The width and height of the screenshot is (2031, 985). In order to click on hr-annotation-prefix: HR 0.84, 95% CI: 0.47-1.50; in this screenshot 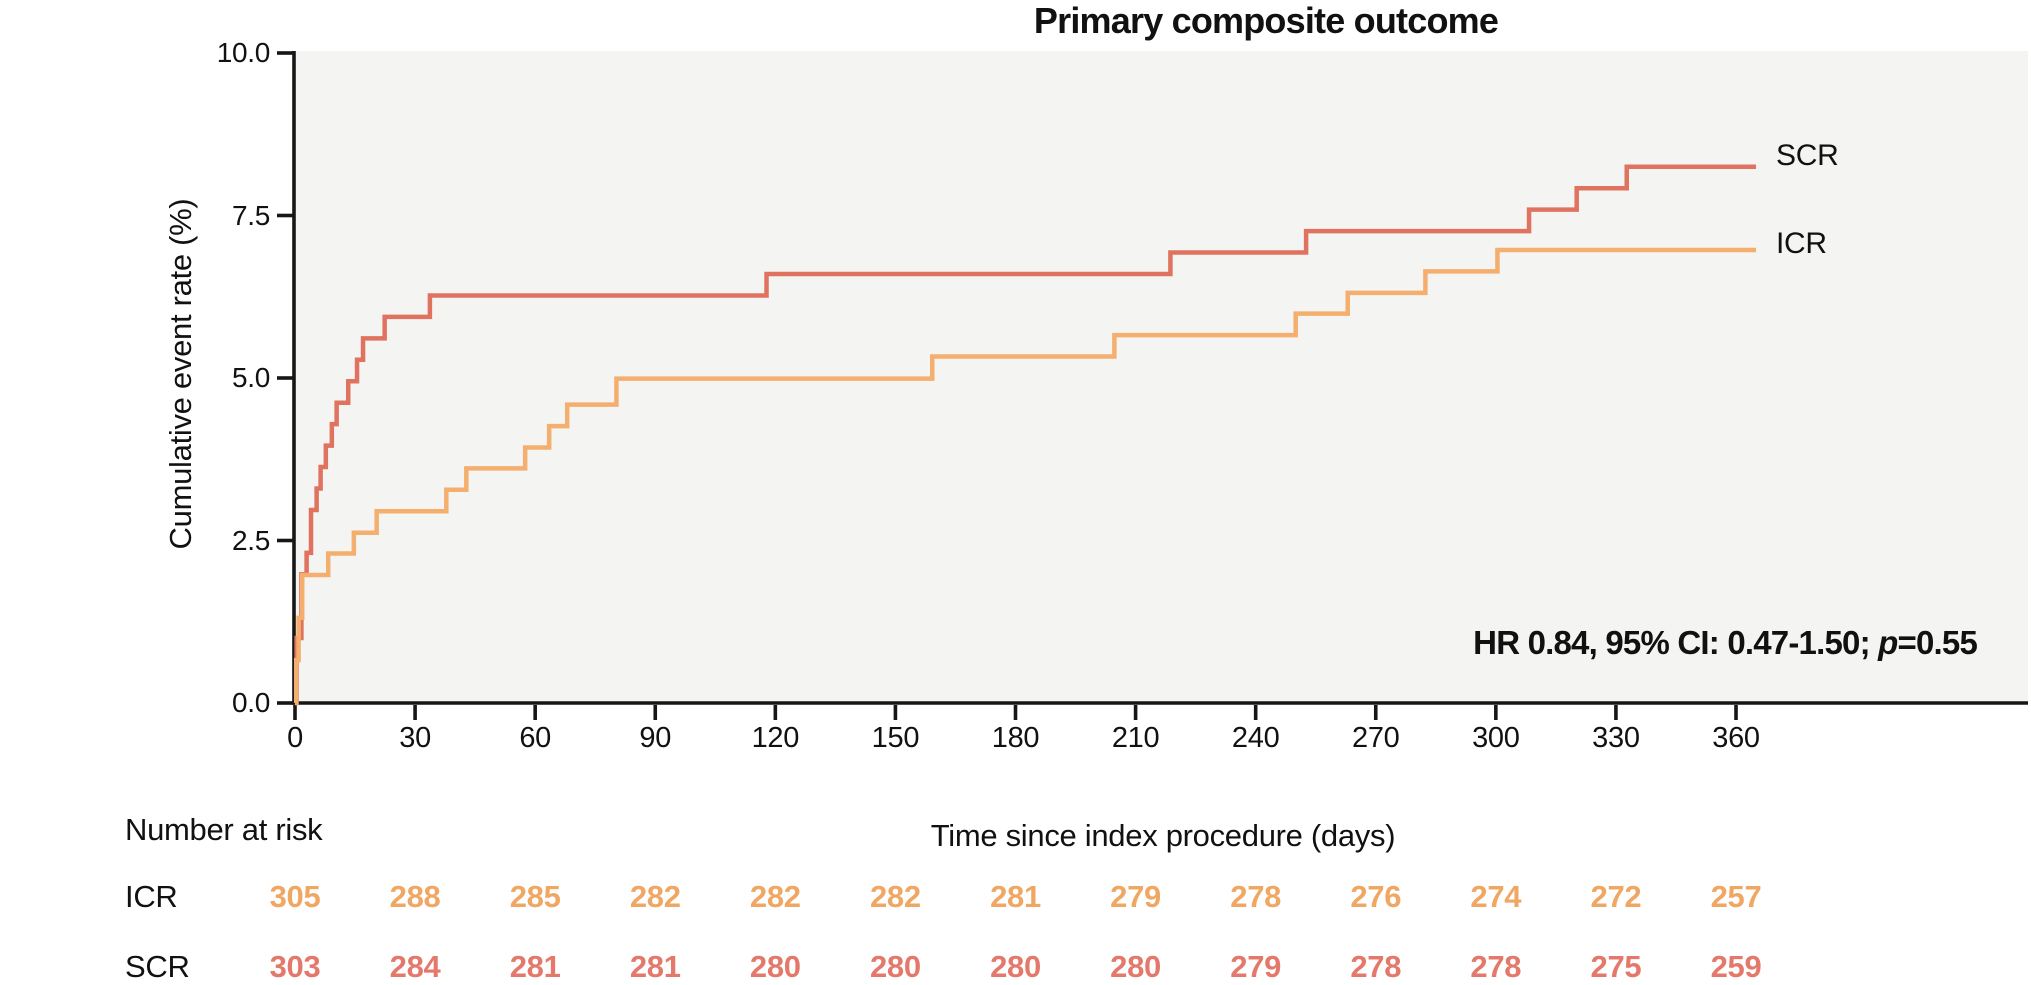, I will do `click(1676, 642)`.